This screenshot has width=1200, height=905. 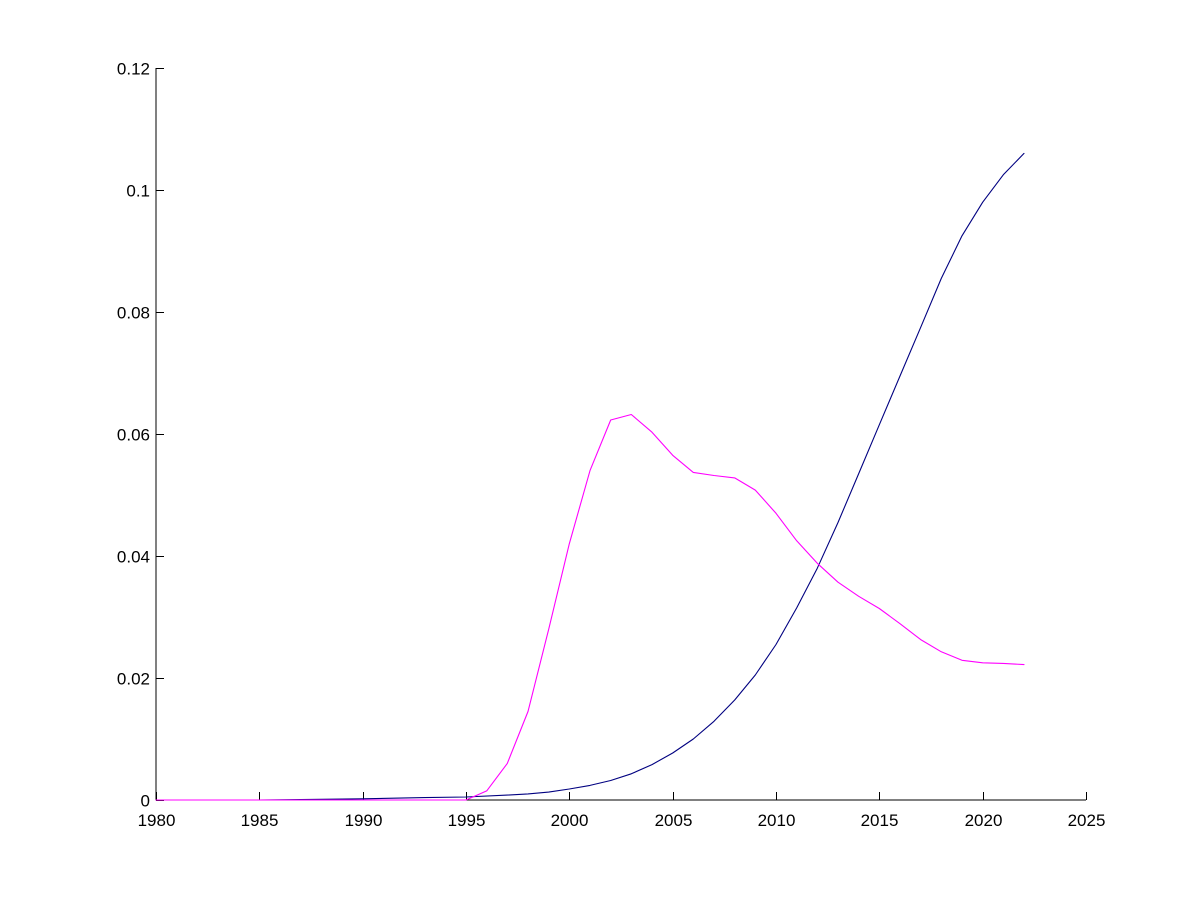 I want to click on y-tick-label: 0.12, so click(x=133, y=69).